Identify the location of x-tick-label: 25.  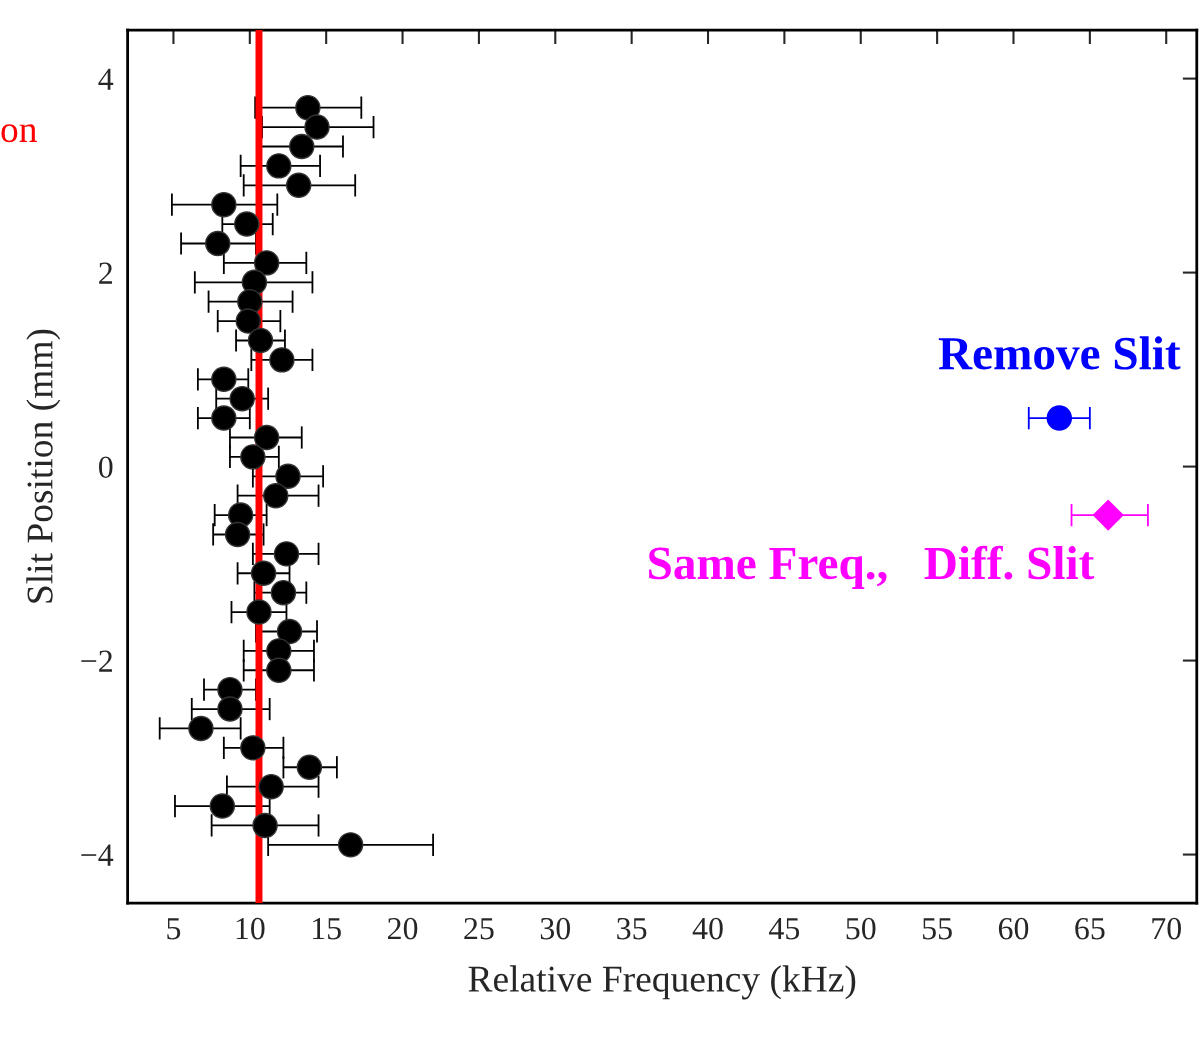
(479, 928).